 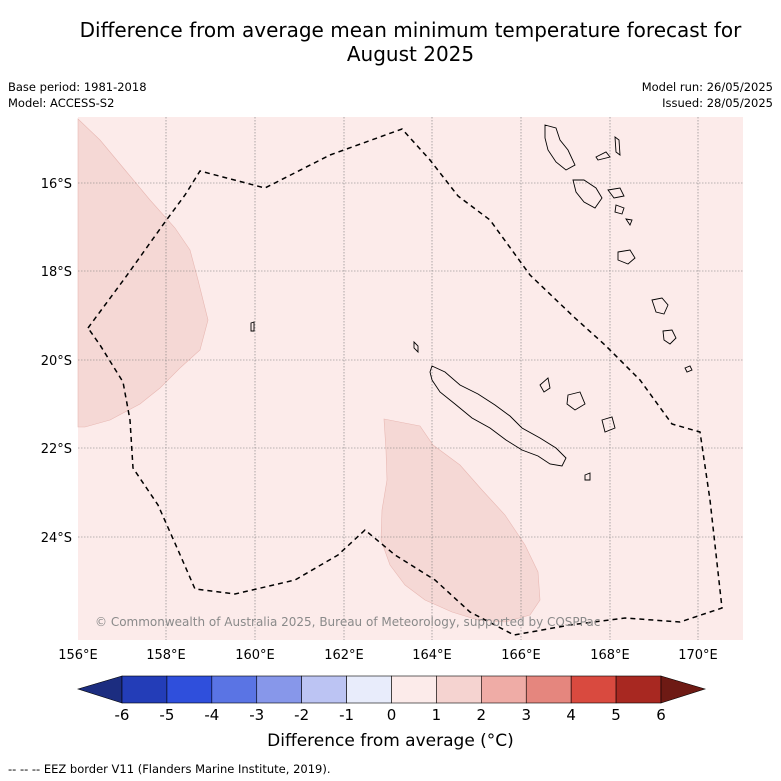 What do you see at coordinates (344, 655) in the screenshot?
I see `lon-tick-162: 162°E` at bounding box center [344, 655].